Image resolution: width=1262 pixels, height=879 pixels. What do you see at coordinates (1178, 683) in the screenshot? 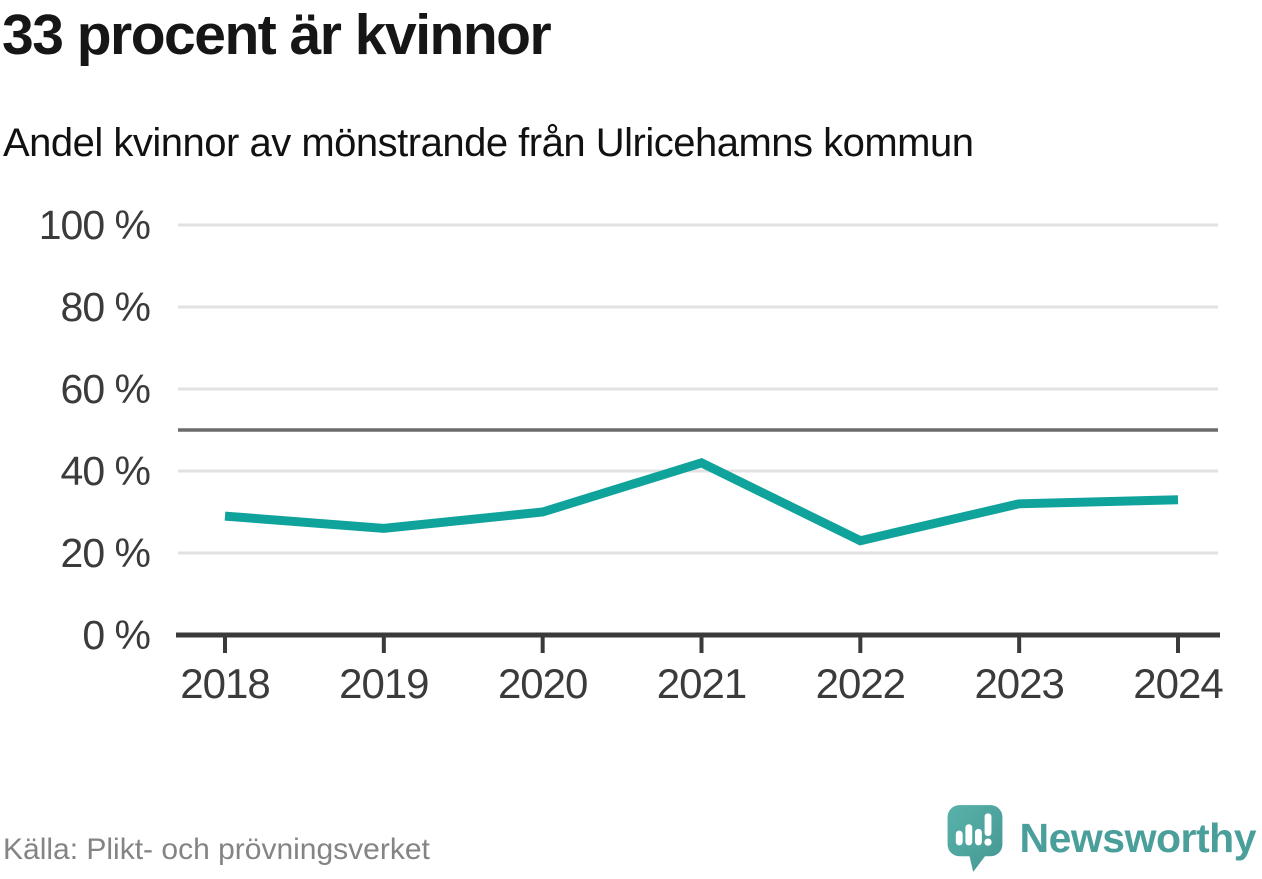
I see `x-axis-tick-label: 2024` at bounding box center [1178, 683].